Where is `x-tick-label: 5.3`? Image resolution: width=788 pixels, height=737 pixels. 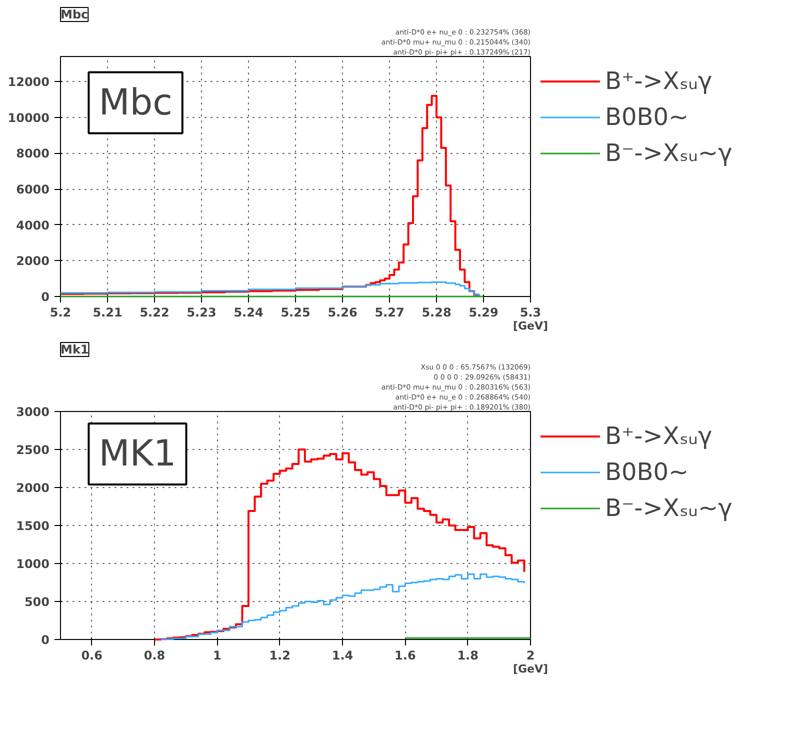
x-tick-label: 5.3 is located at coordinates (531, 313).